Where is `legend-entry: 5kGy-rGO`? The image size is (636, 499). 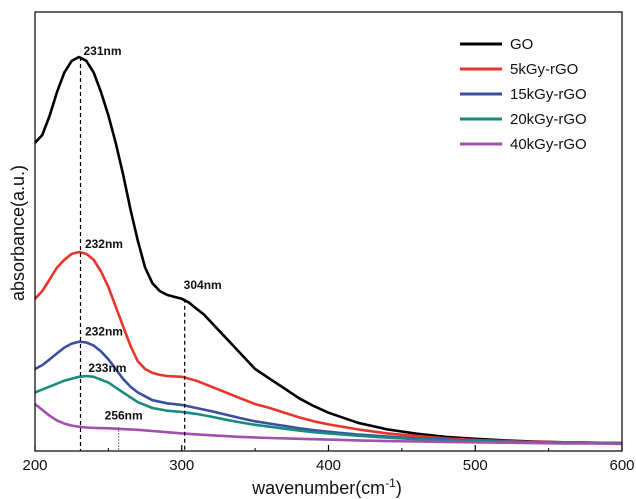
legend-entry: 5kGy-rGO is located at coordinates (519, 69).